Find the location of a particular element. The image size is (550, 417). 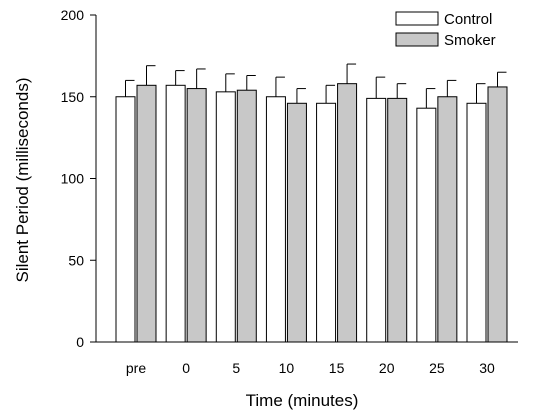

y-axis-title: Silent Period (milliseconds) is located at coordinates (22, 179).